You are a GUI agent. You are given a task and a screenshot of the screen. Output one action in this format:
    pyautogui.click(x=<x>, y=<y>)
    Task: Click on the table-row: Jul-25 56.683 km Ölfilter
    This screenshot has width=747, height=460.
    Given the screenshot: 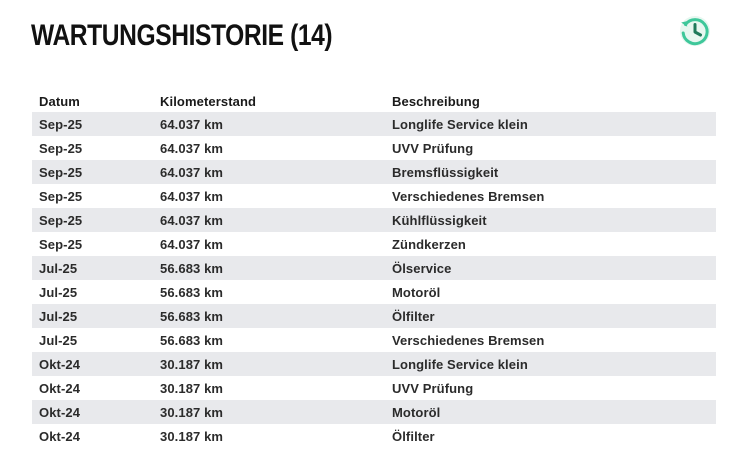 What is the action you would take?
    pyautogui.click(x=374, y=316)
    